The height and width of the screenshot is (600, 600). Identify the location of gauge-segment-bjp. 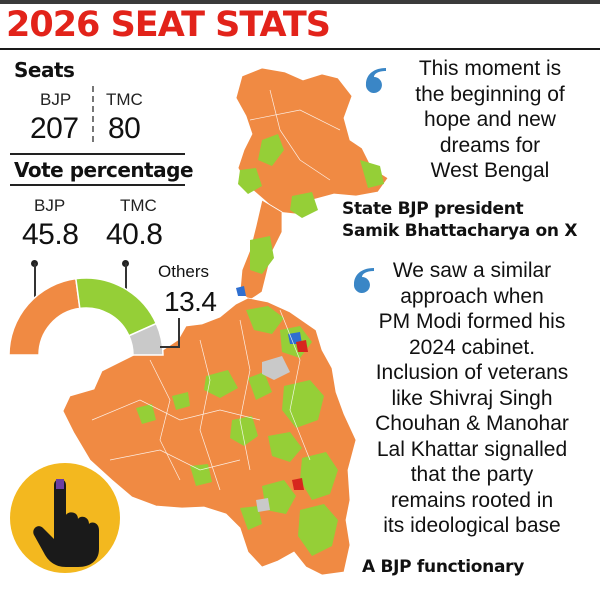
(44, 316).